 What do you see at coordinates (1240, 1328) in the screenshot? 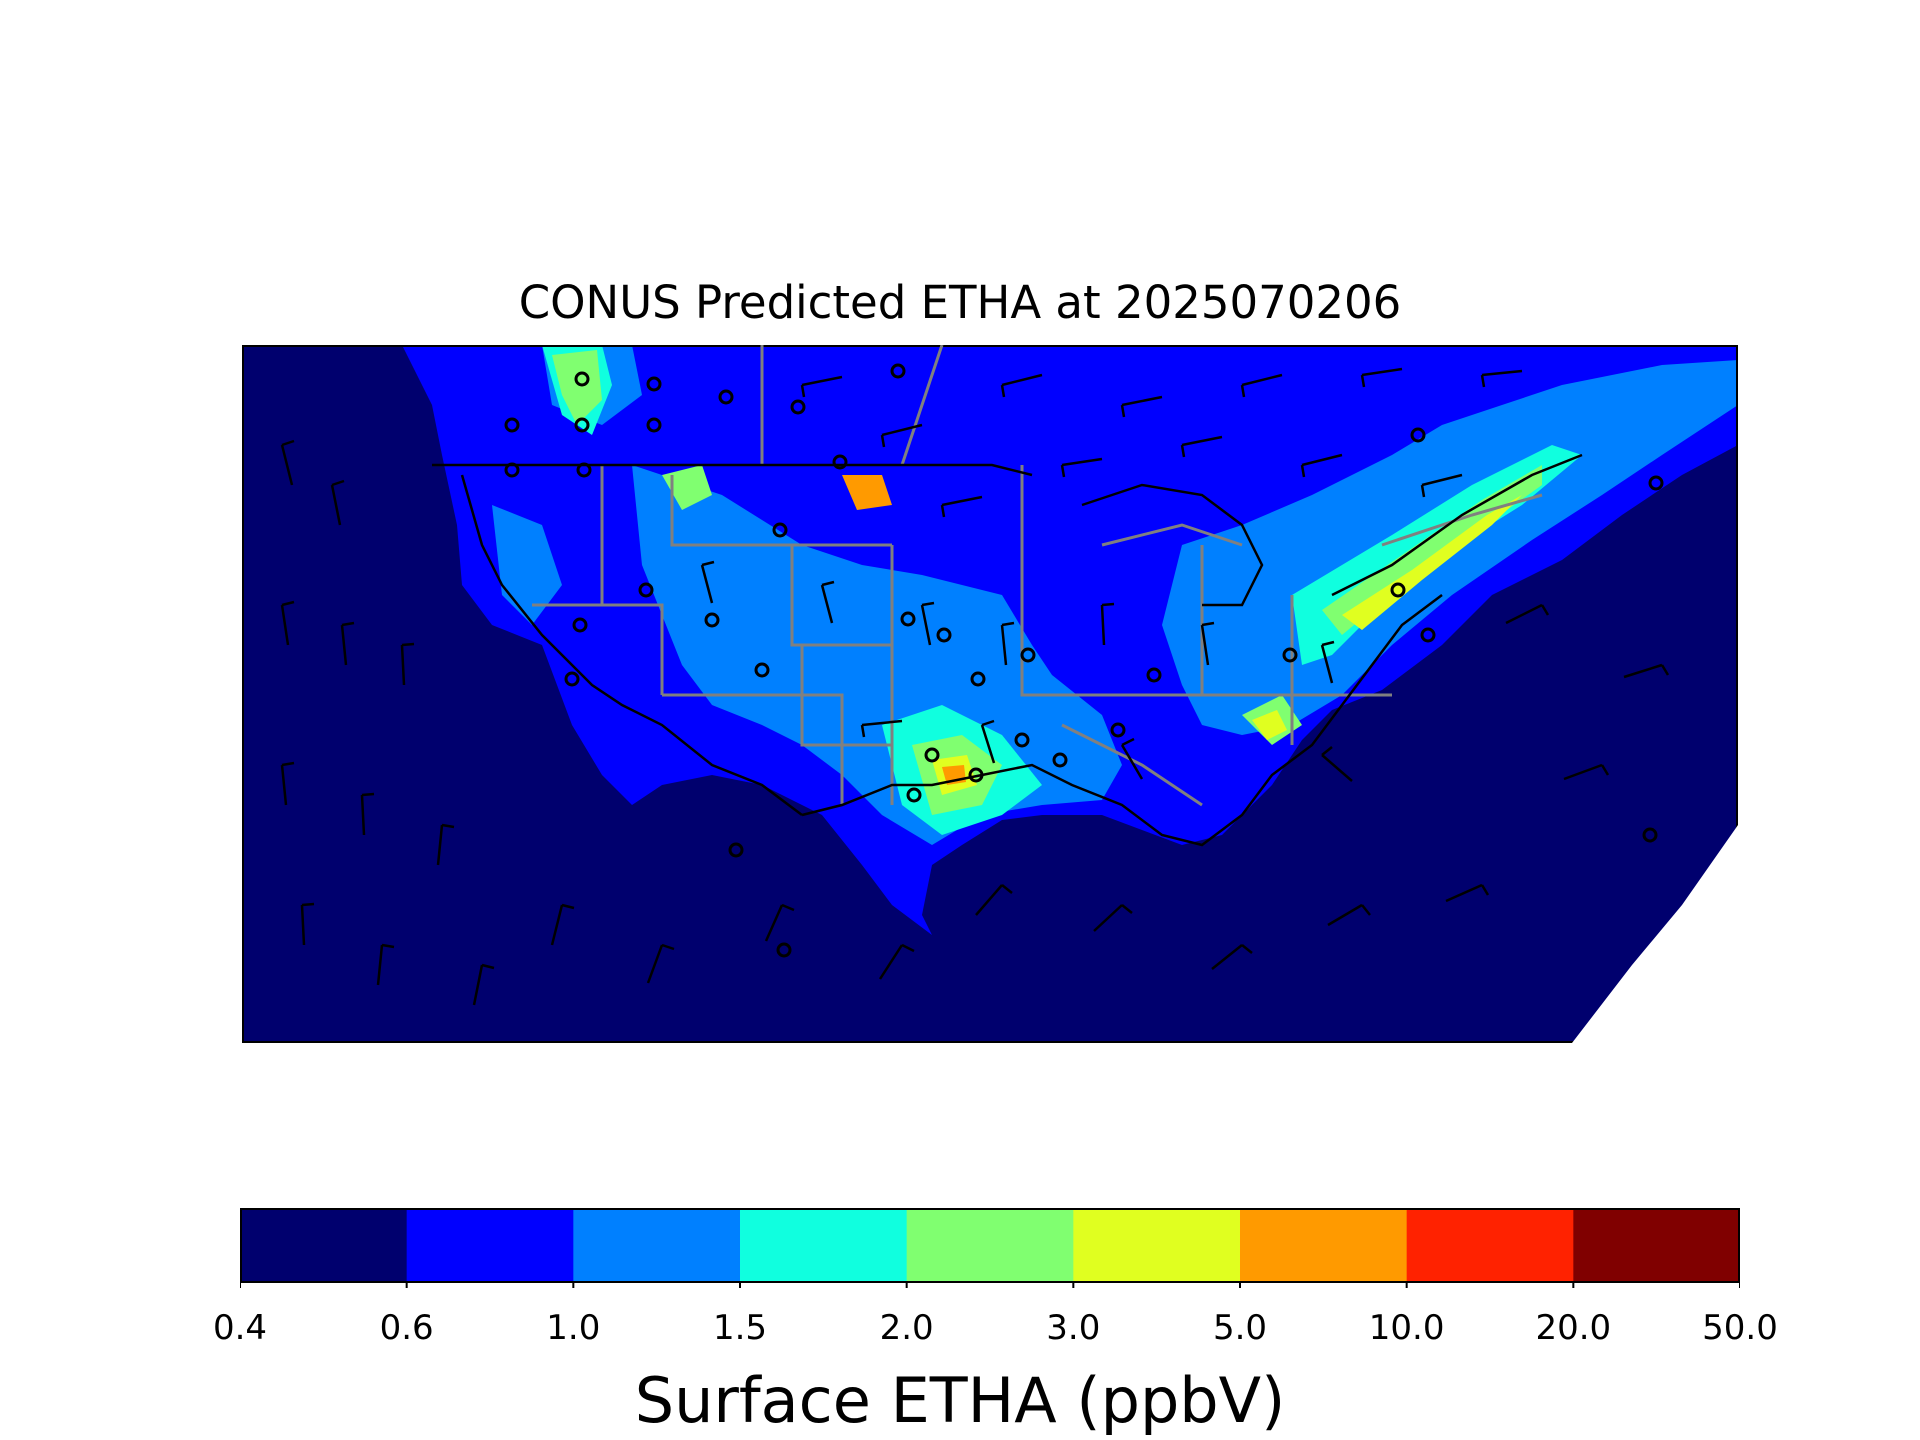
I see `colorbar-tick-label: 5.0` at bounding box center [1240, 1328].